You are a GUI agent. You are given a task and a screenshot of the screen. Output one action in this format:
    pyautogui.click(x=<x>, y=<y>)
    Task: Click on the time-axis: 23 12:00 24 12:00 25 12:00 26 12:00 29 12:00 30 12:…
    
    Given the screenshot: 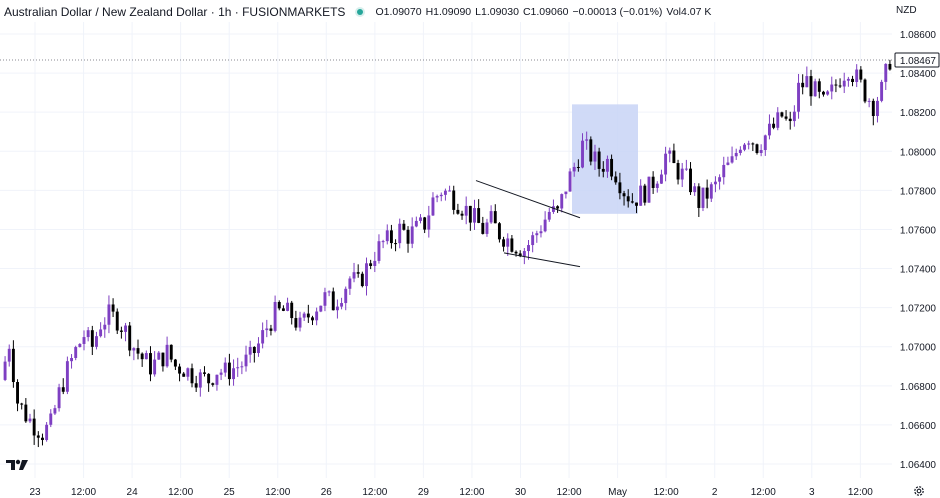 What is the action you would take?
    pyautogui.click(x=451, y=492)
    